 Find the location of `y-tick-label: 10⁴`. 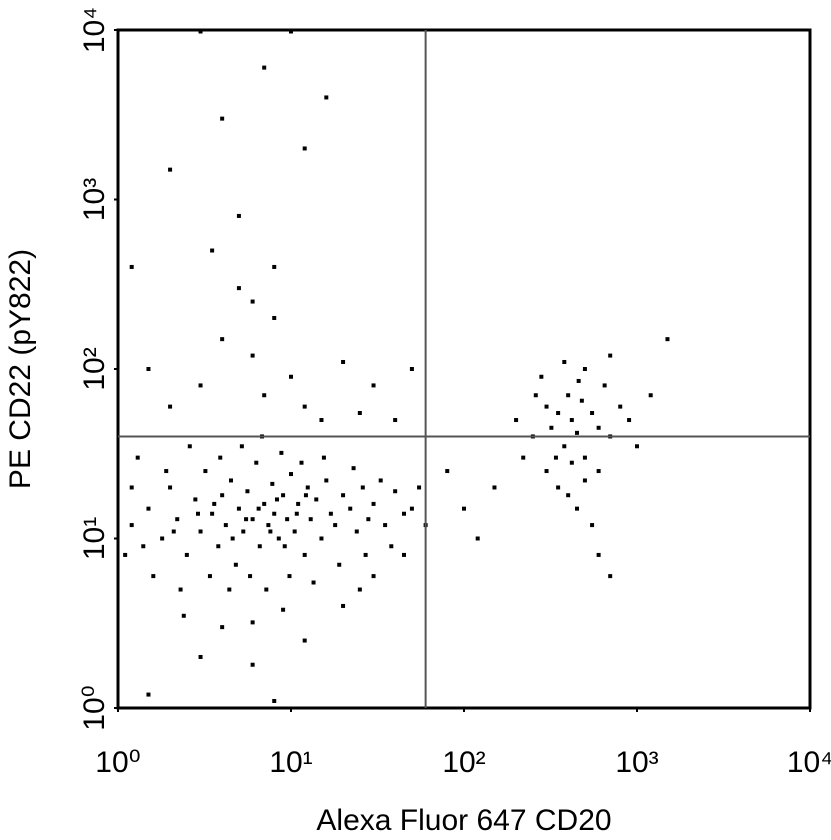

y-tick-label: 10⁴ is located at coordinates (94, 30).